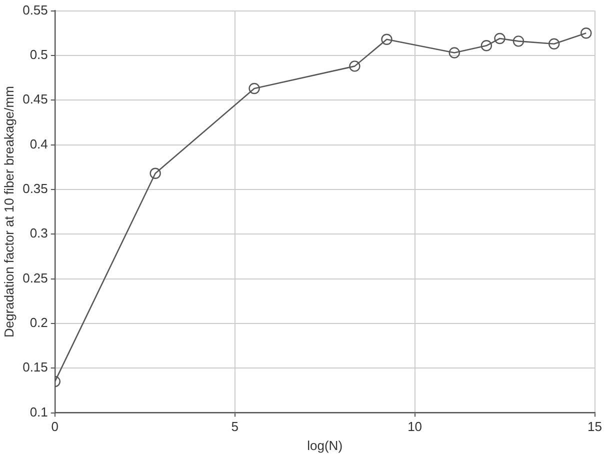 This screenshot has width=605, height=454. I want to click on x-tick-label: 15, so click(595, 426).